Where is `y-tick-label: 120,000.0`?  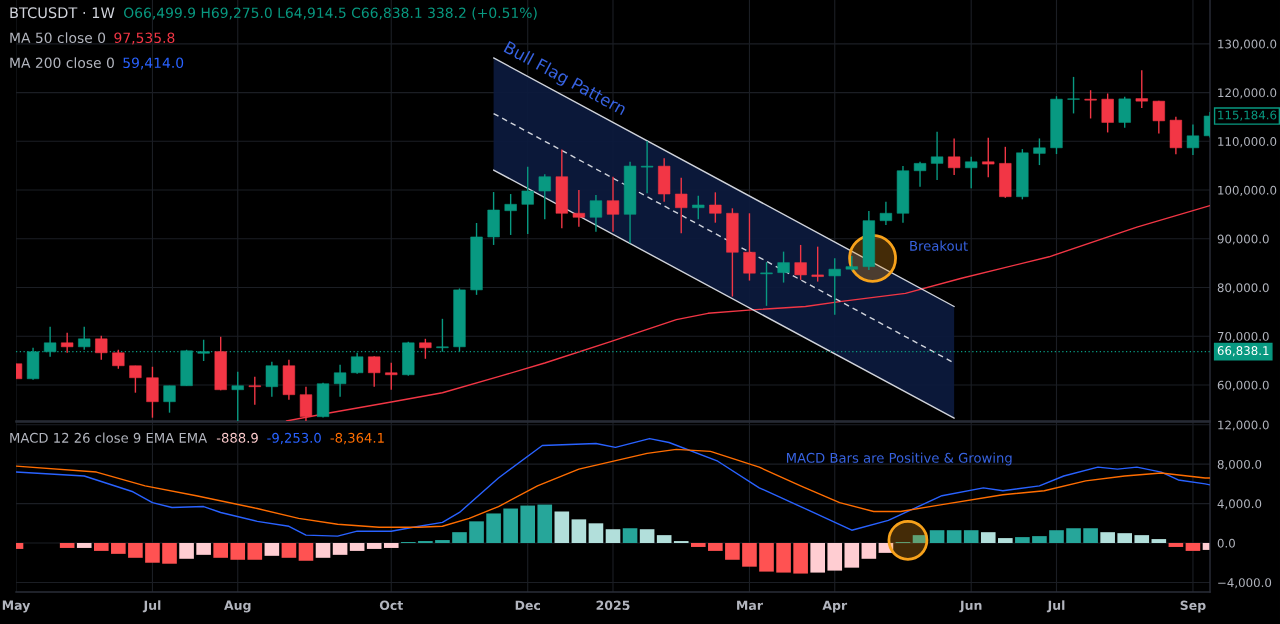 y-tick-label: 120,000.0 is located at coordinates (1247, 93).